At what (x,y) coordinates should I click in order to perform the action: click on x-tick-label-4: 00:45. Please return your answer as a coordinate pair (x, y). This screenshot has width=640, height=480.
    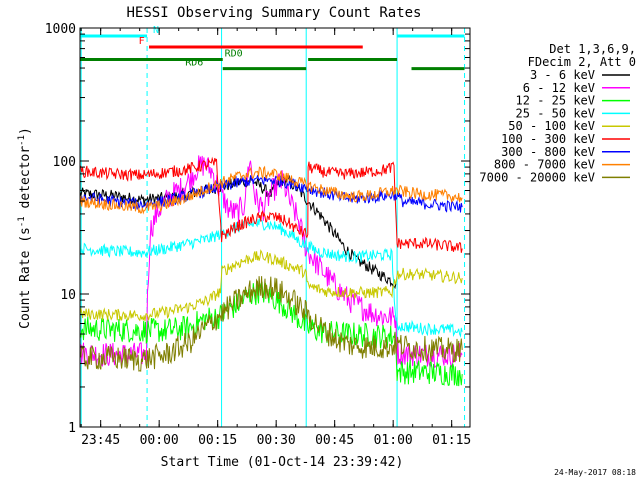
    Looking at the image, I should click on (334, 440).